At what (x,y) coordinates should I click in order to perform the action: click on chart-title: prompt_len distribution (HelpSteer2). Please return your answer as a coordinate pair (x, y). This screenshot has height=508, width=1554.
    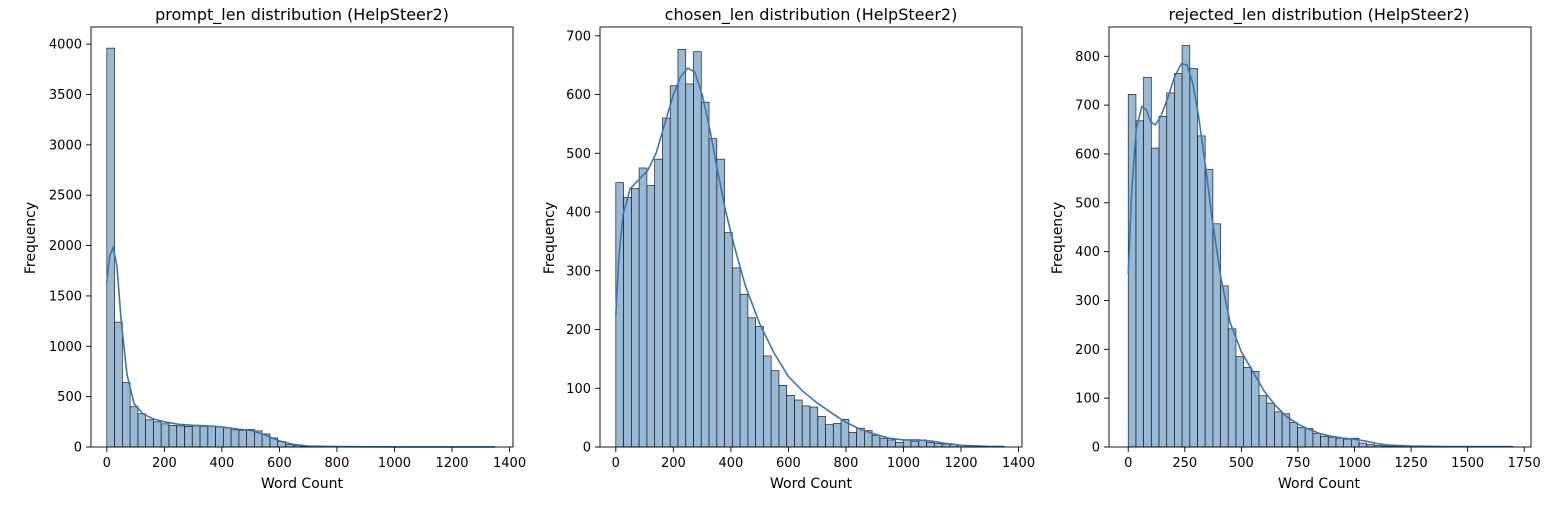
    Looking at the image, I should click on (302, 15).